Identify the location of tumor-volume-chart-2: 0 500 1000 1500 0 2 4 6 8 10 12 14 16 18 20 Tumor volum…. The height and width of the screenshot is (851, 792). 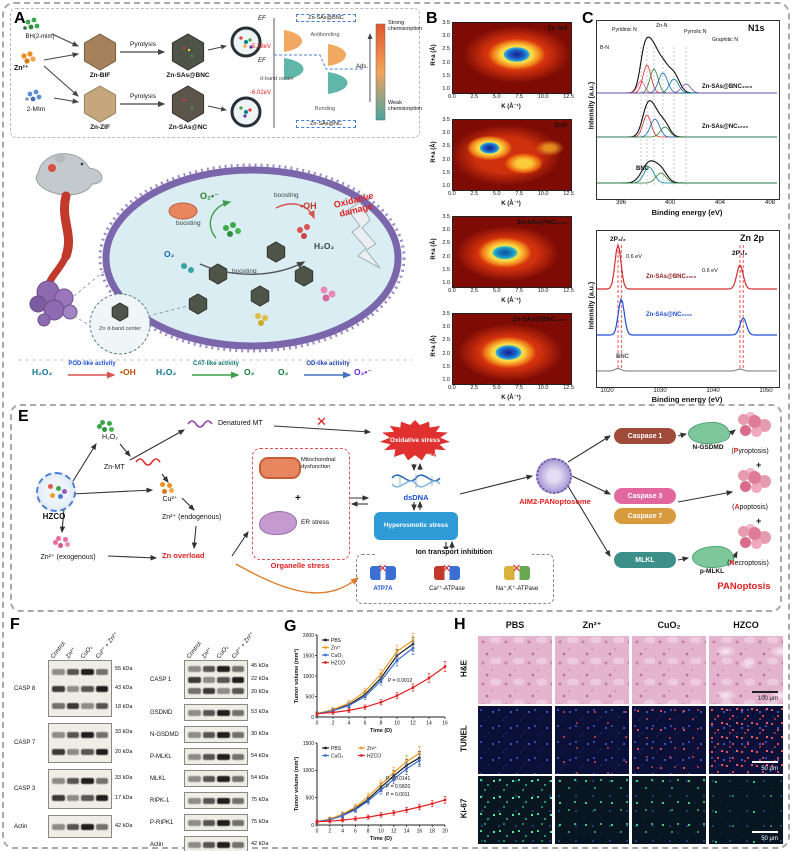
(370, 790).